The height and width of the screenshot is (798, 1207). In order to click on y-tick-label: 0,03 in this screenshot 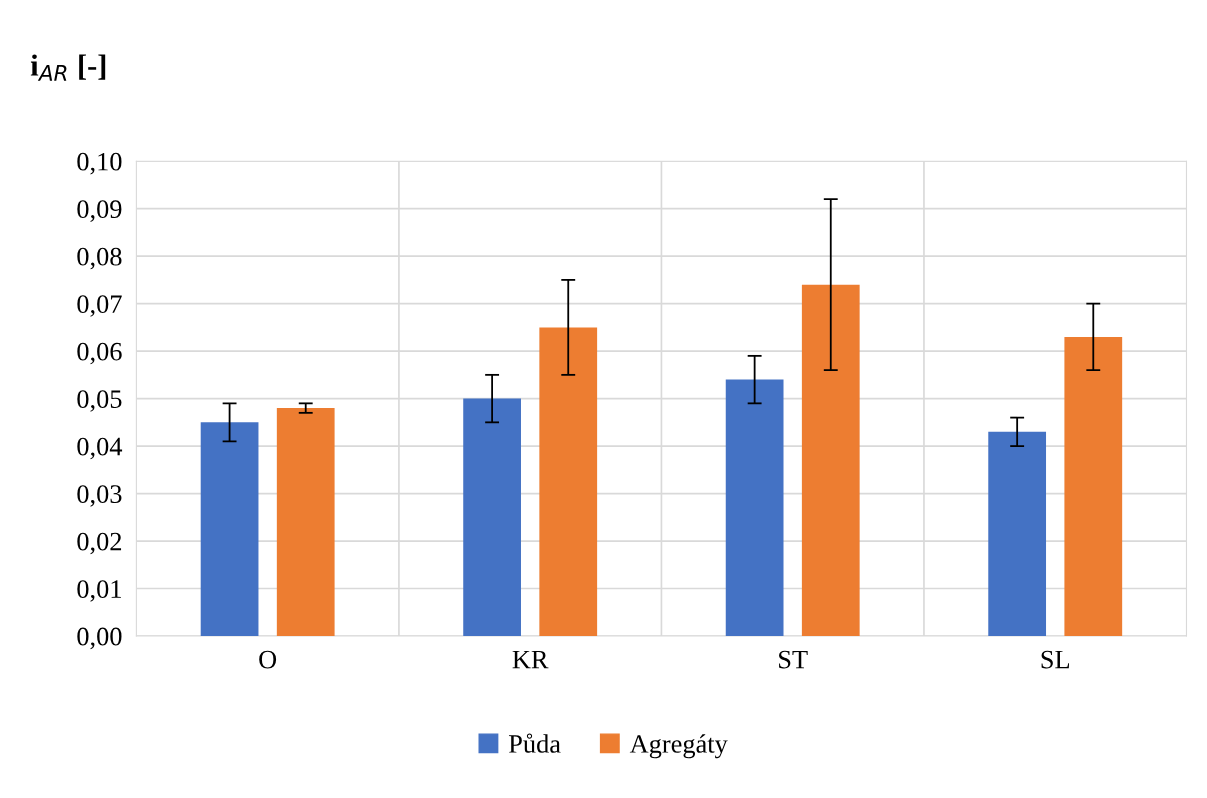, I will do `click(99, 496)`.